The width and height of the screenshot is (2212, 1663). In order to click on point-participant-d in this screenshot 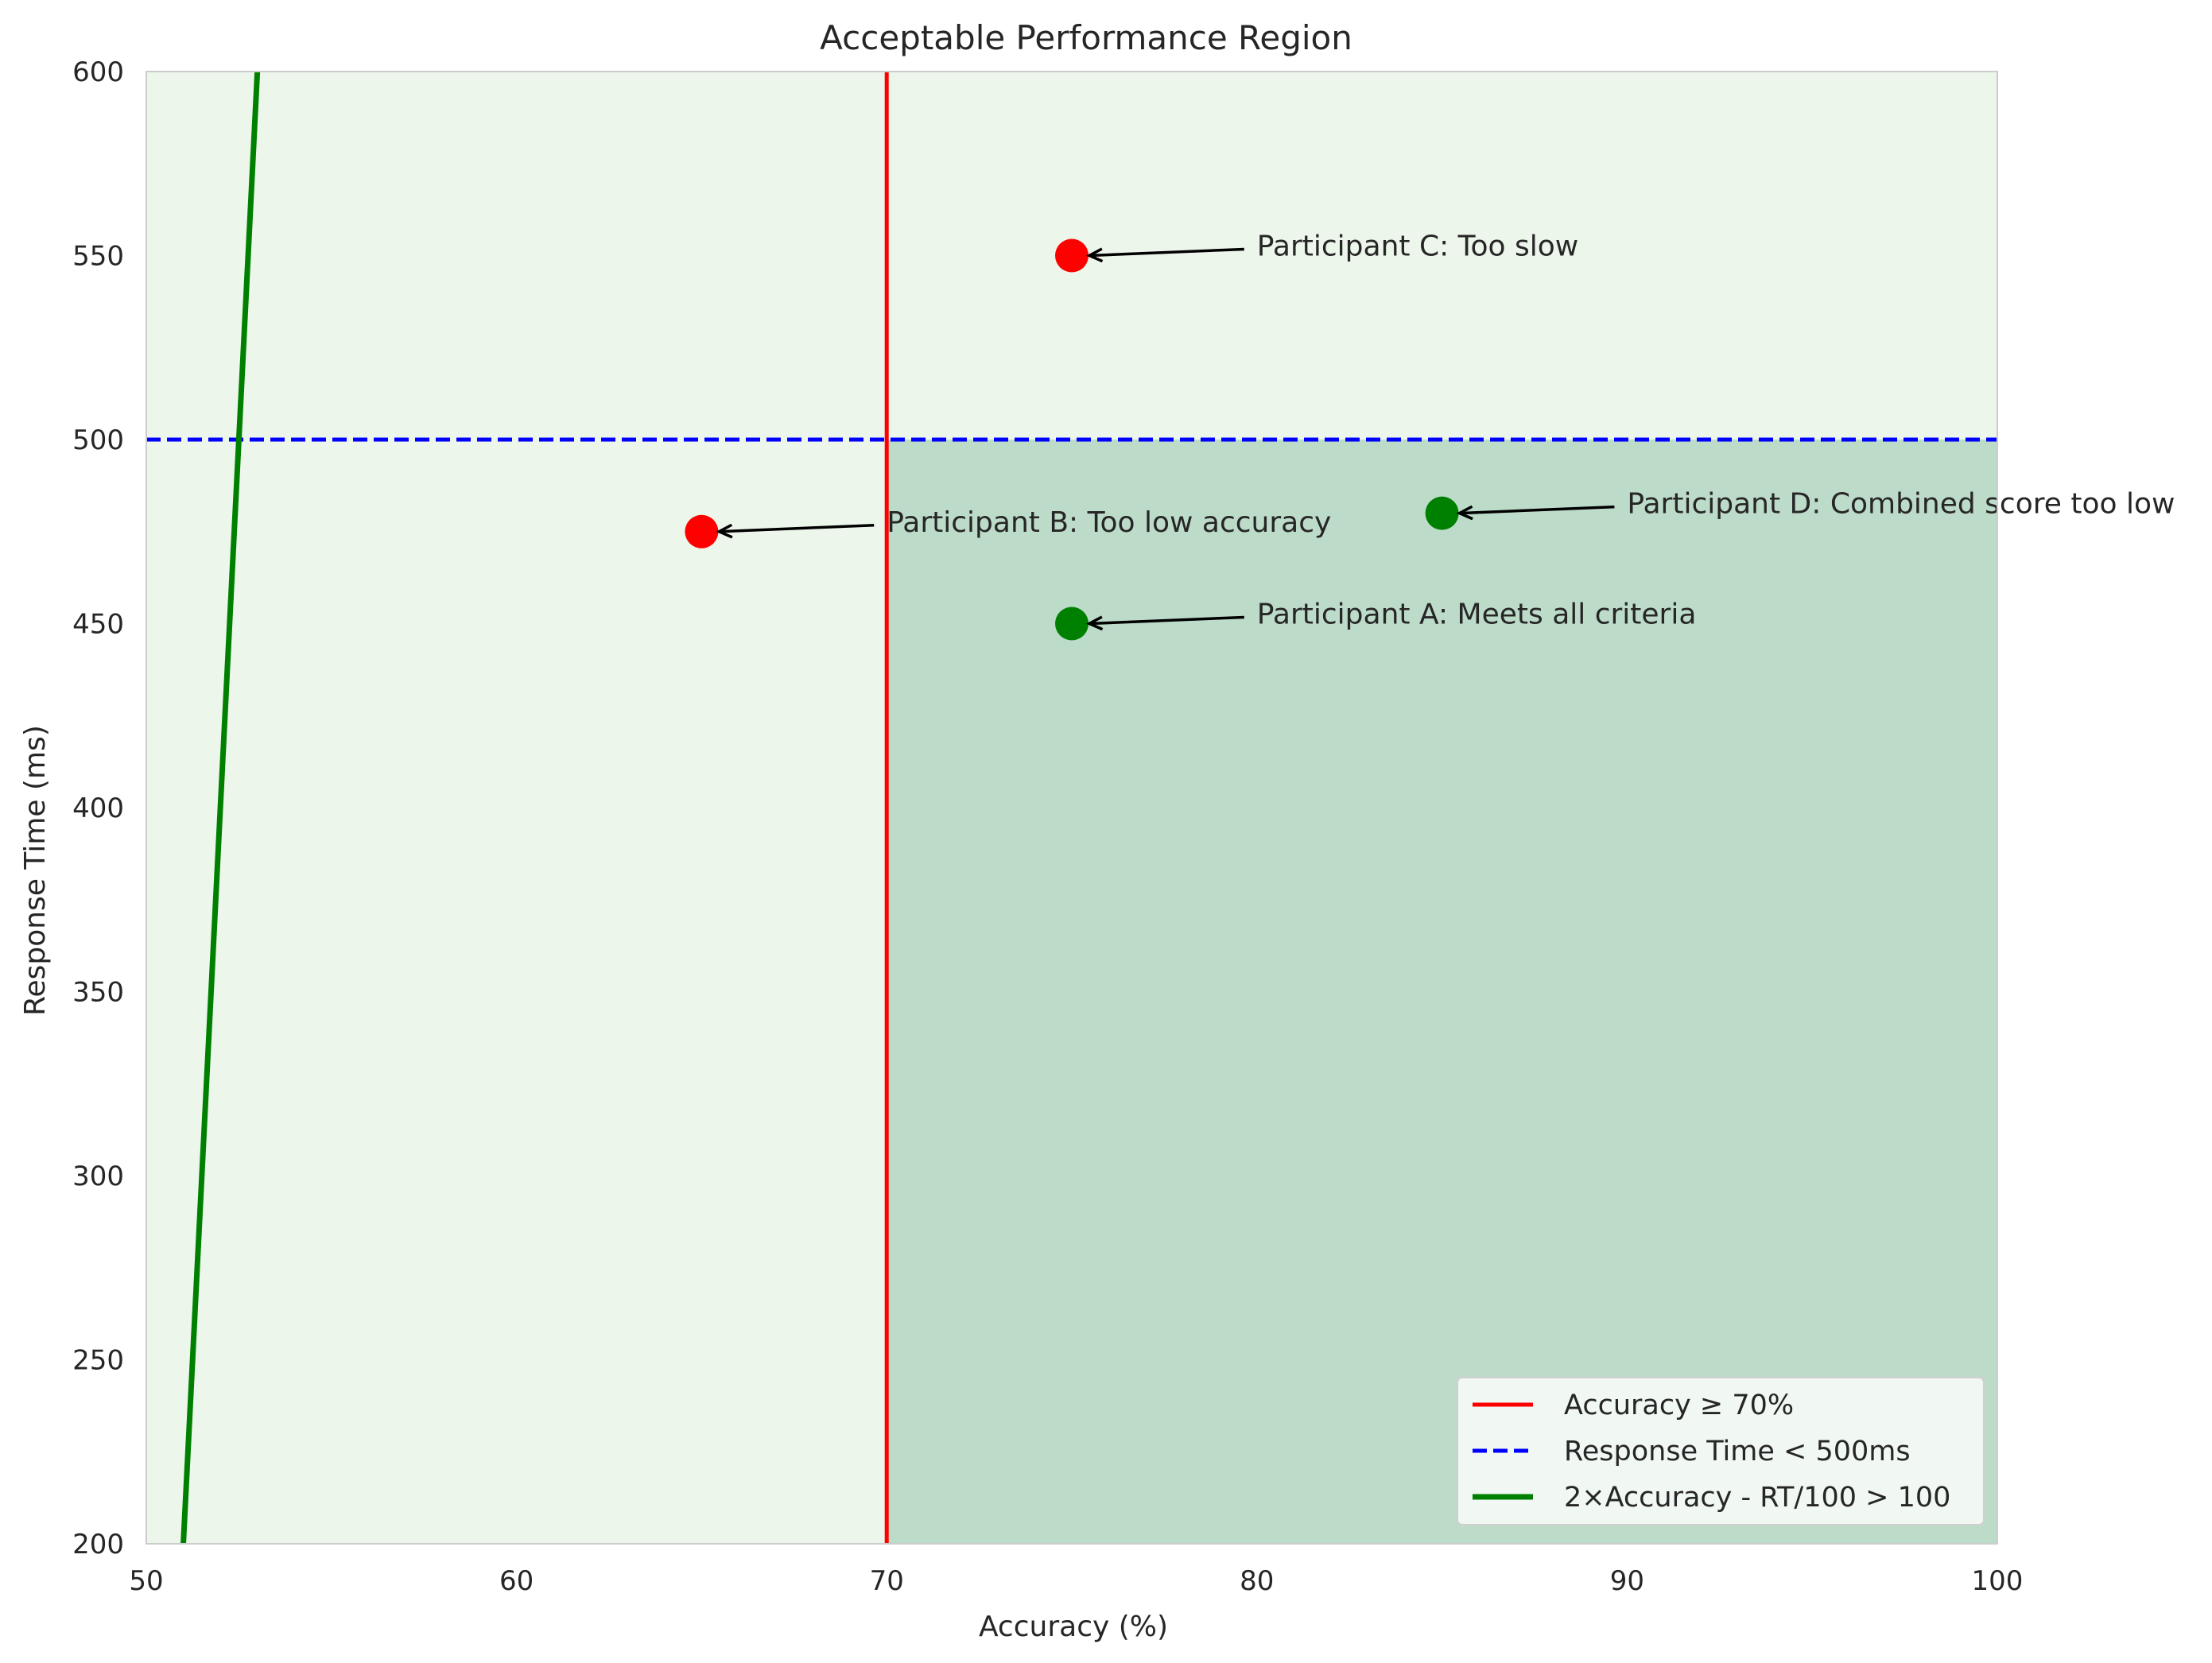, I will do `click(1442, 513)`.